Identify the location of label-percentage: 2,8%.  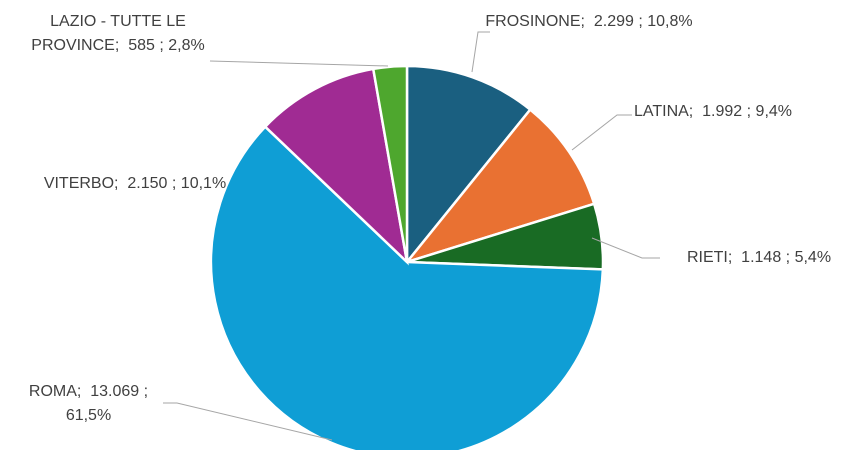
(186, 45).